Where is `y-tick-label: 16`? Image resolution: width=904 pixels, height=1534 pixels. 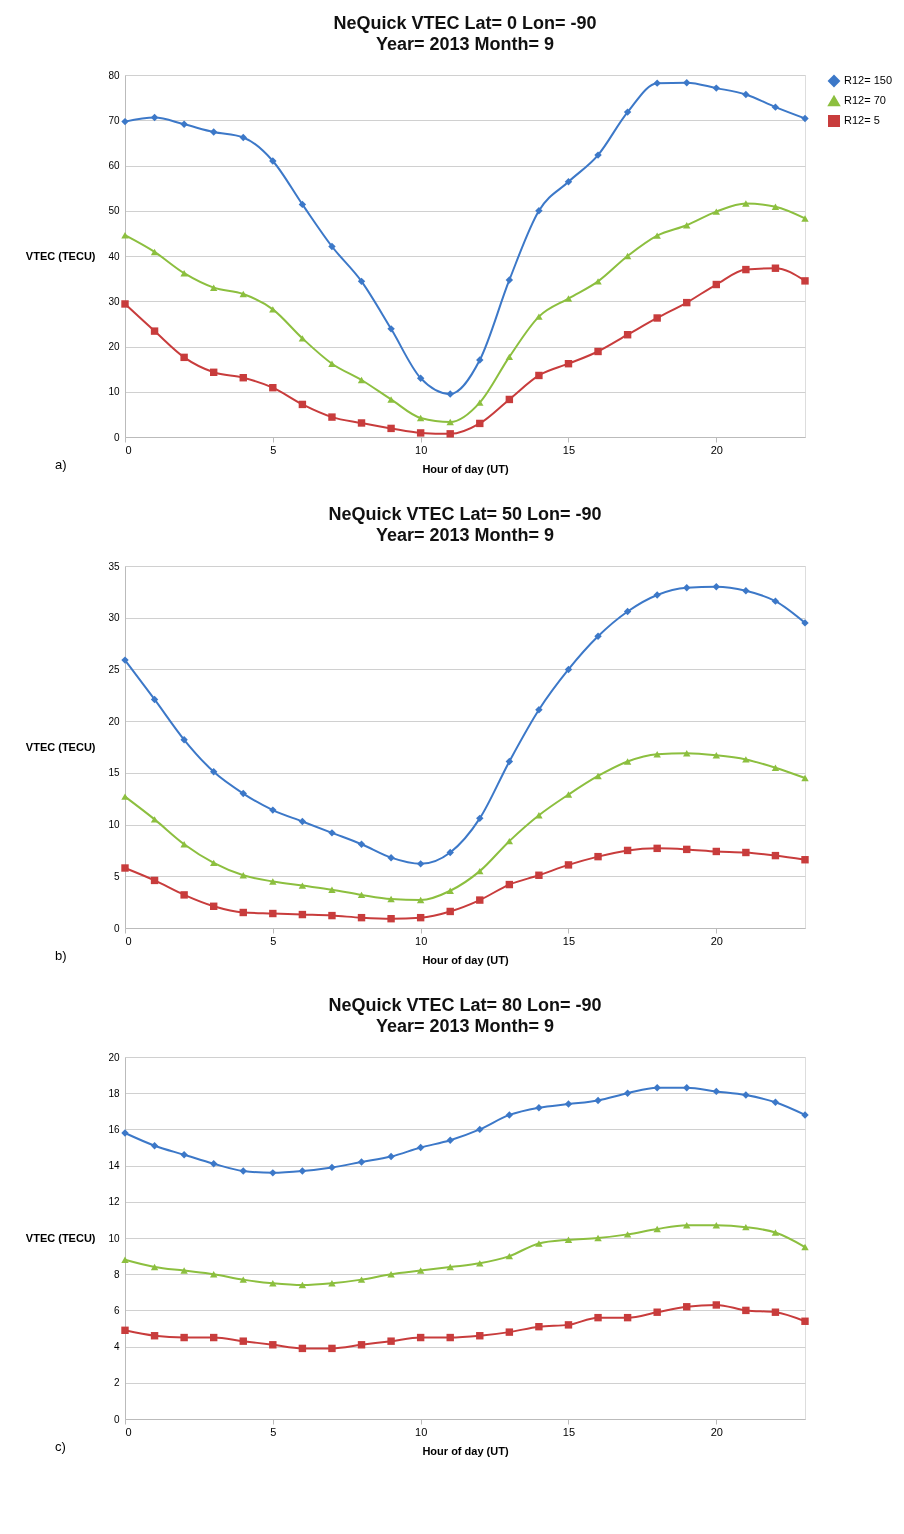 y-tick-label: 16 is located at coordinates (114, 1129).